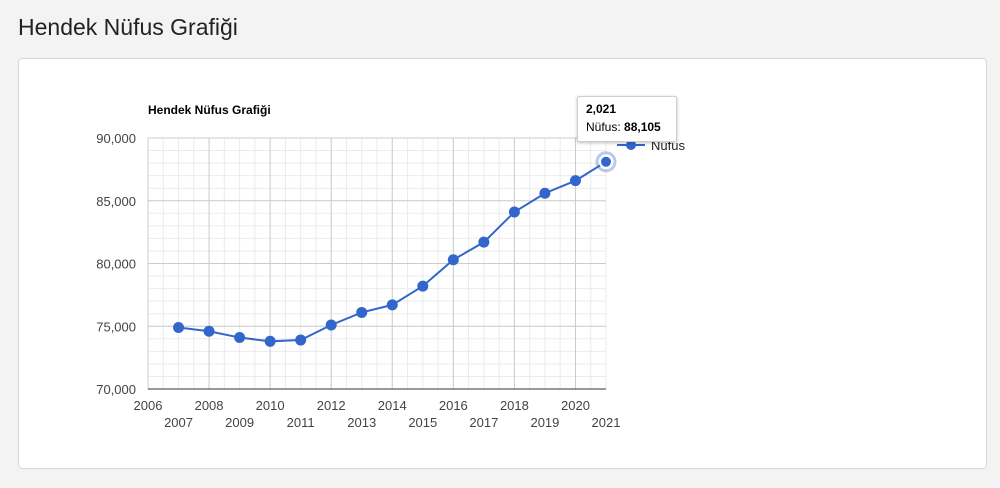 Image resolution: width=1000 pixels, height=488 pixels. I want to click on chart-title: Hendek Nüfus Grafiği, so click(209, 110).